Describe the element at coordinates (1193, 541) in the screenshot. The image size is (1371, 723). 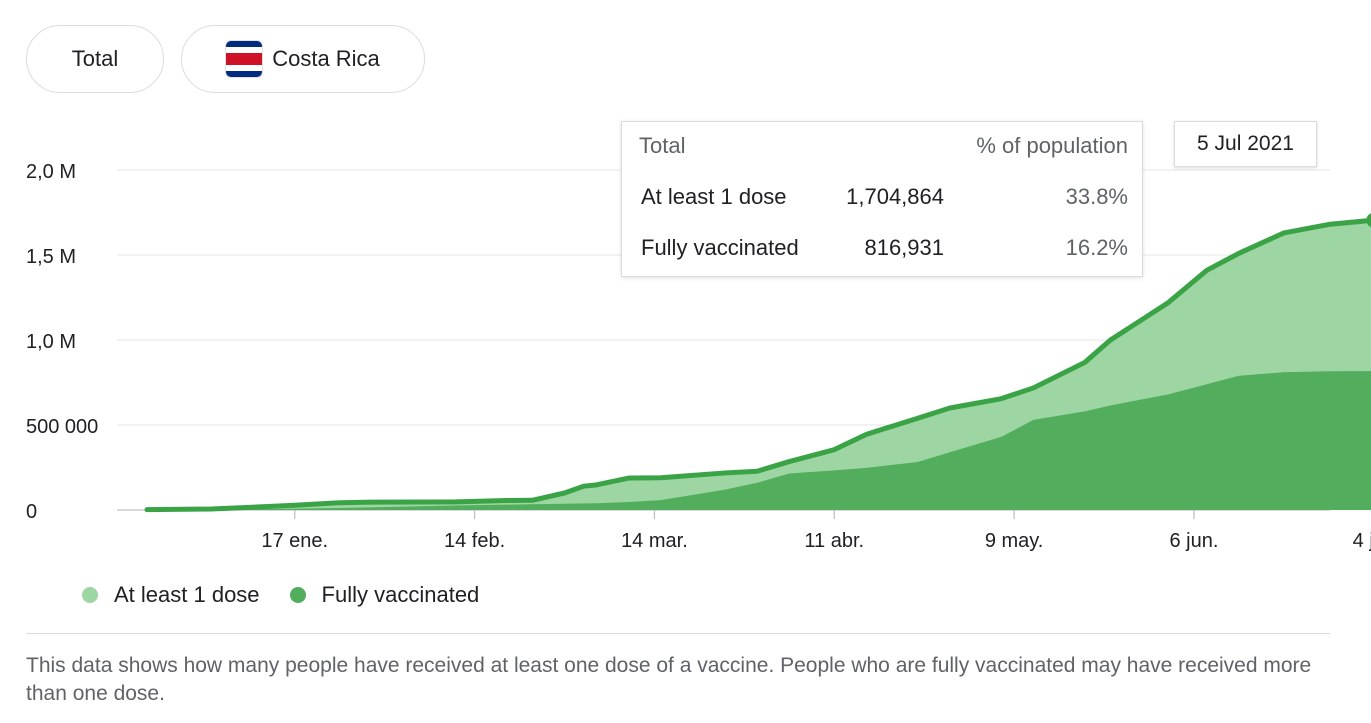
I see `x-tick-label: 6 jun.` at that location.